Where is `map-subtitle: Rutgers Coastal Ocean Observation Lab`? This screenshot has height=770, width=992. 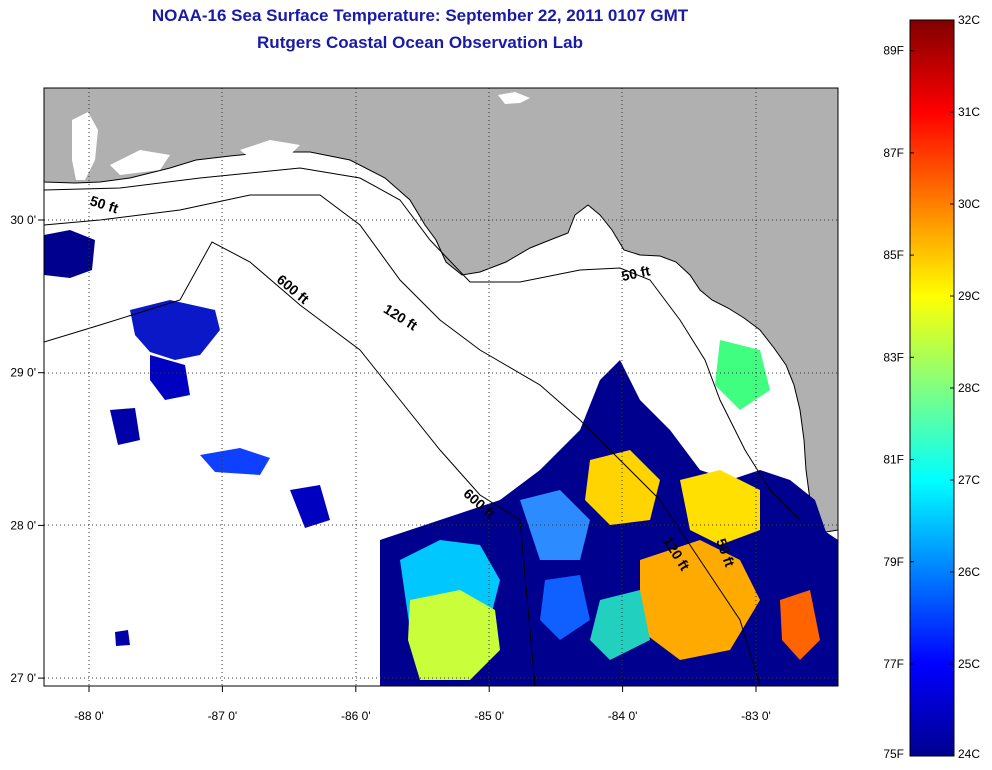 map-subtitle: Rutgers Coastal Ocean Observation Lab is located at coordinates (420, 42).